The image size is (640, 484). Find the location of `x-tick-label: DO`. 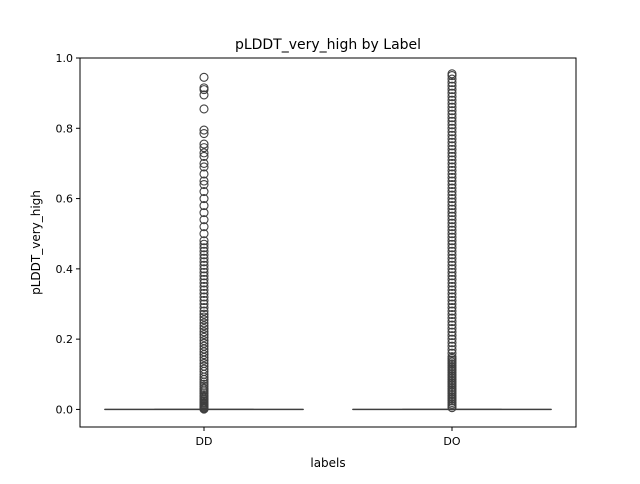

x-tick-label: DO is located at coordinates (451, 441).